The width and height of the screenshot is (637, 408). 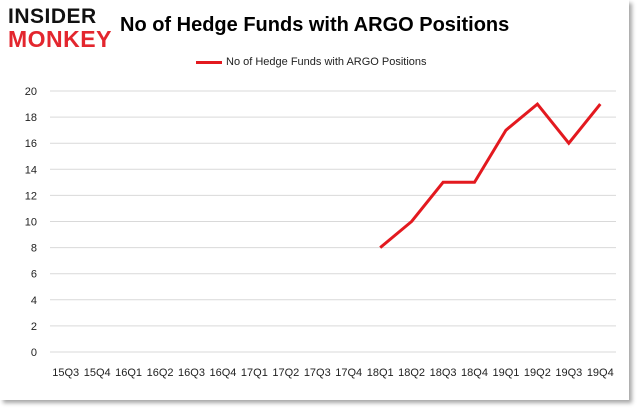 What do you see at coordinates (34, 249) in the screenshot?
I see `y-tick-label: 8` at bounding box center [34, 249].